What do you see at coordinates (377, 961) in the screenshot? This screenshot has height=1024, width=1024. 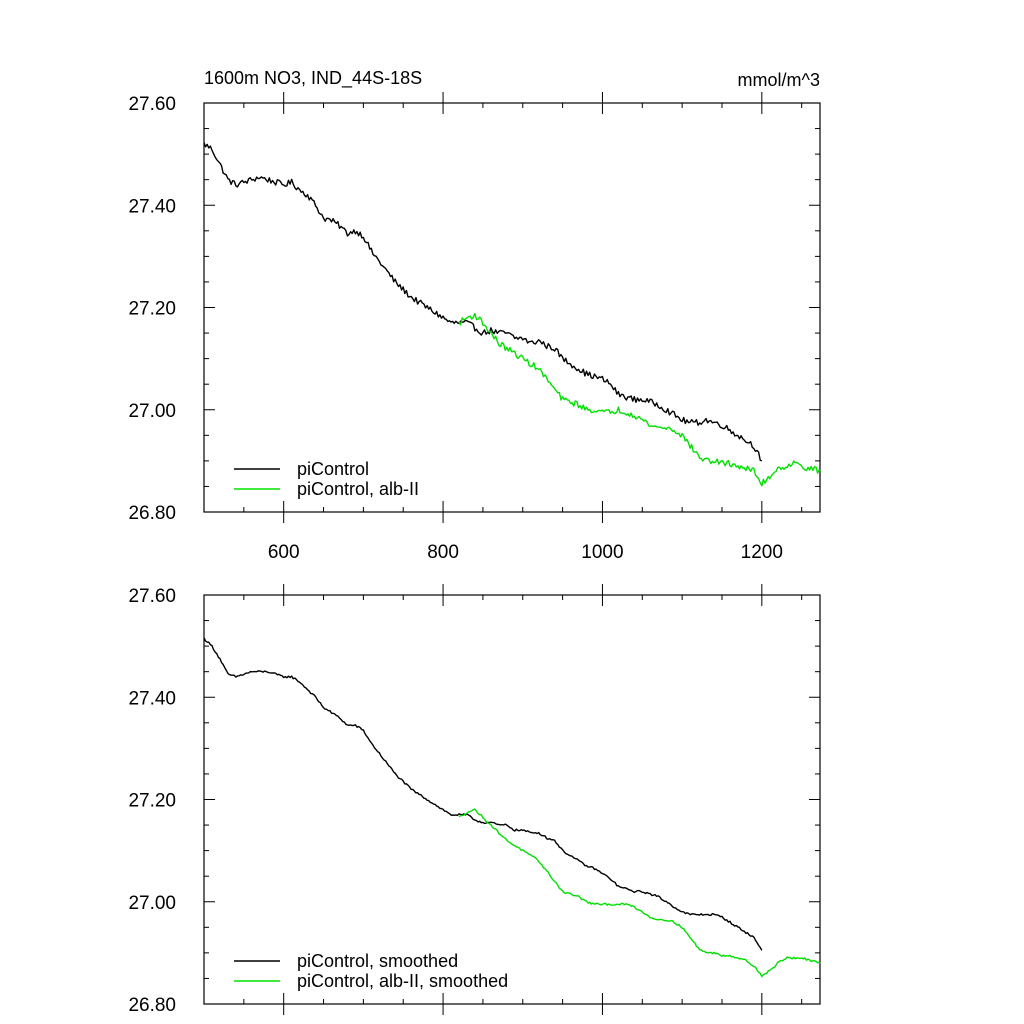 I see `legend-label: piControl, smoothed` at bounding box center [377, 961].